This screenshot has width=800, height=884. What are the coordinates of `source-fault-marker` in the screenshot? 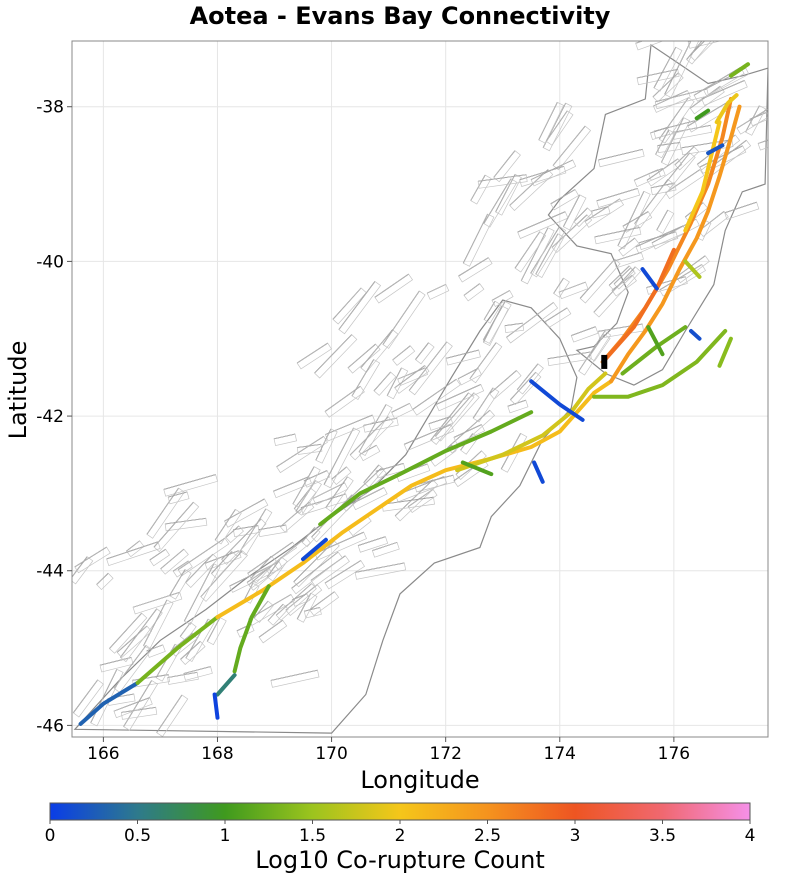 It's located at (604, 361).